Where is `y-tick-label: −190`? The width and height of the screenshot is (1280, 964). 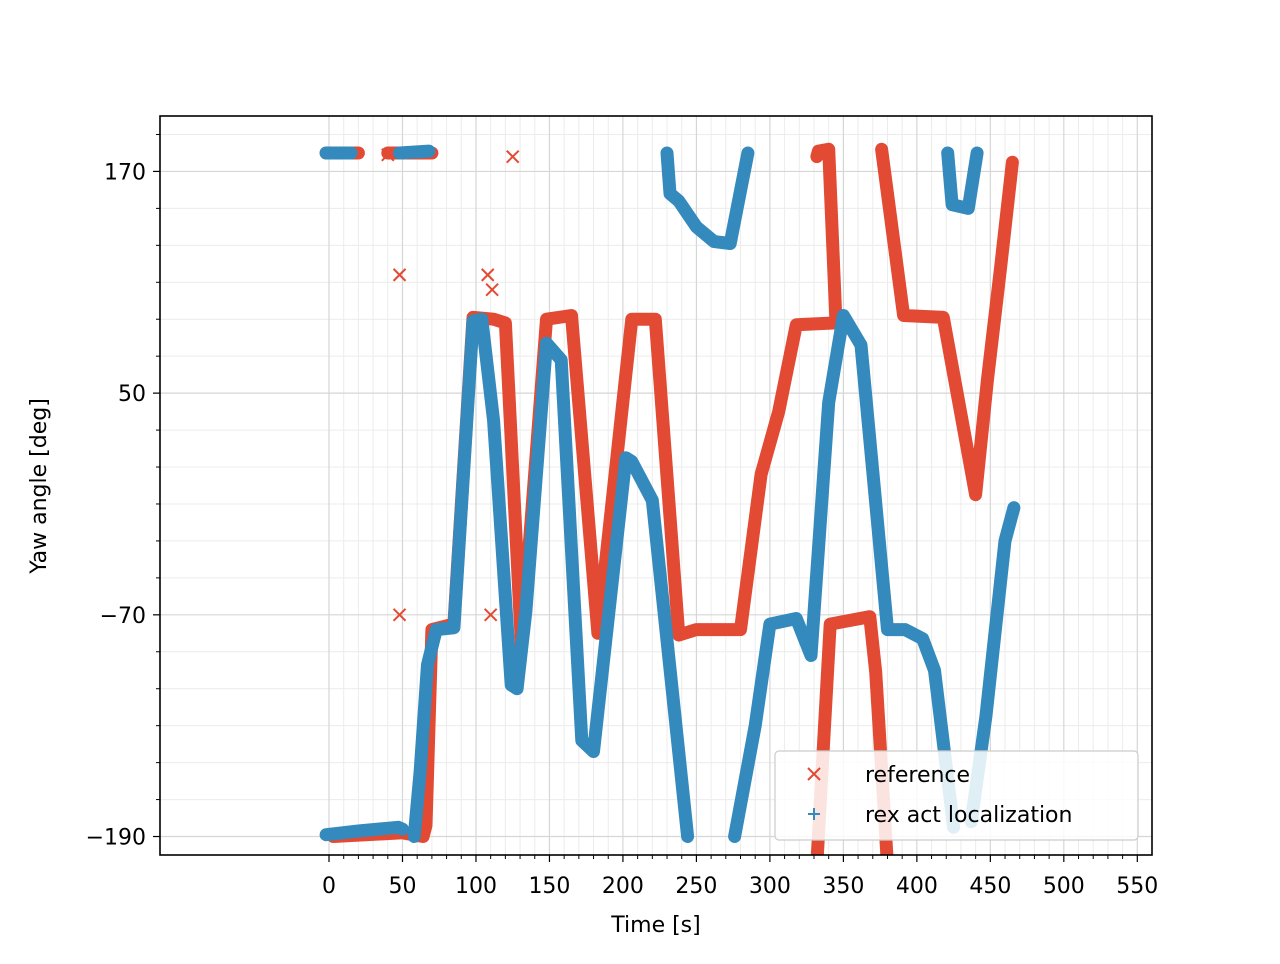 y-tick-label: −190 is located at coordinates (116, 838).